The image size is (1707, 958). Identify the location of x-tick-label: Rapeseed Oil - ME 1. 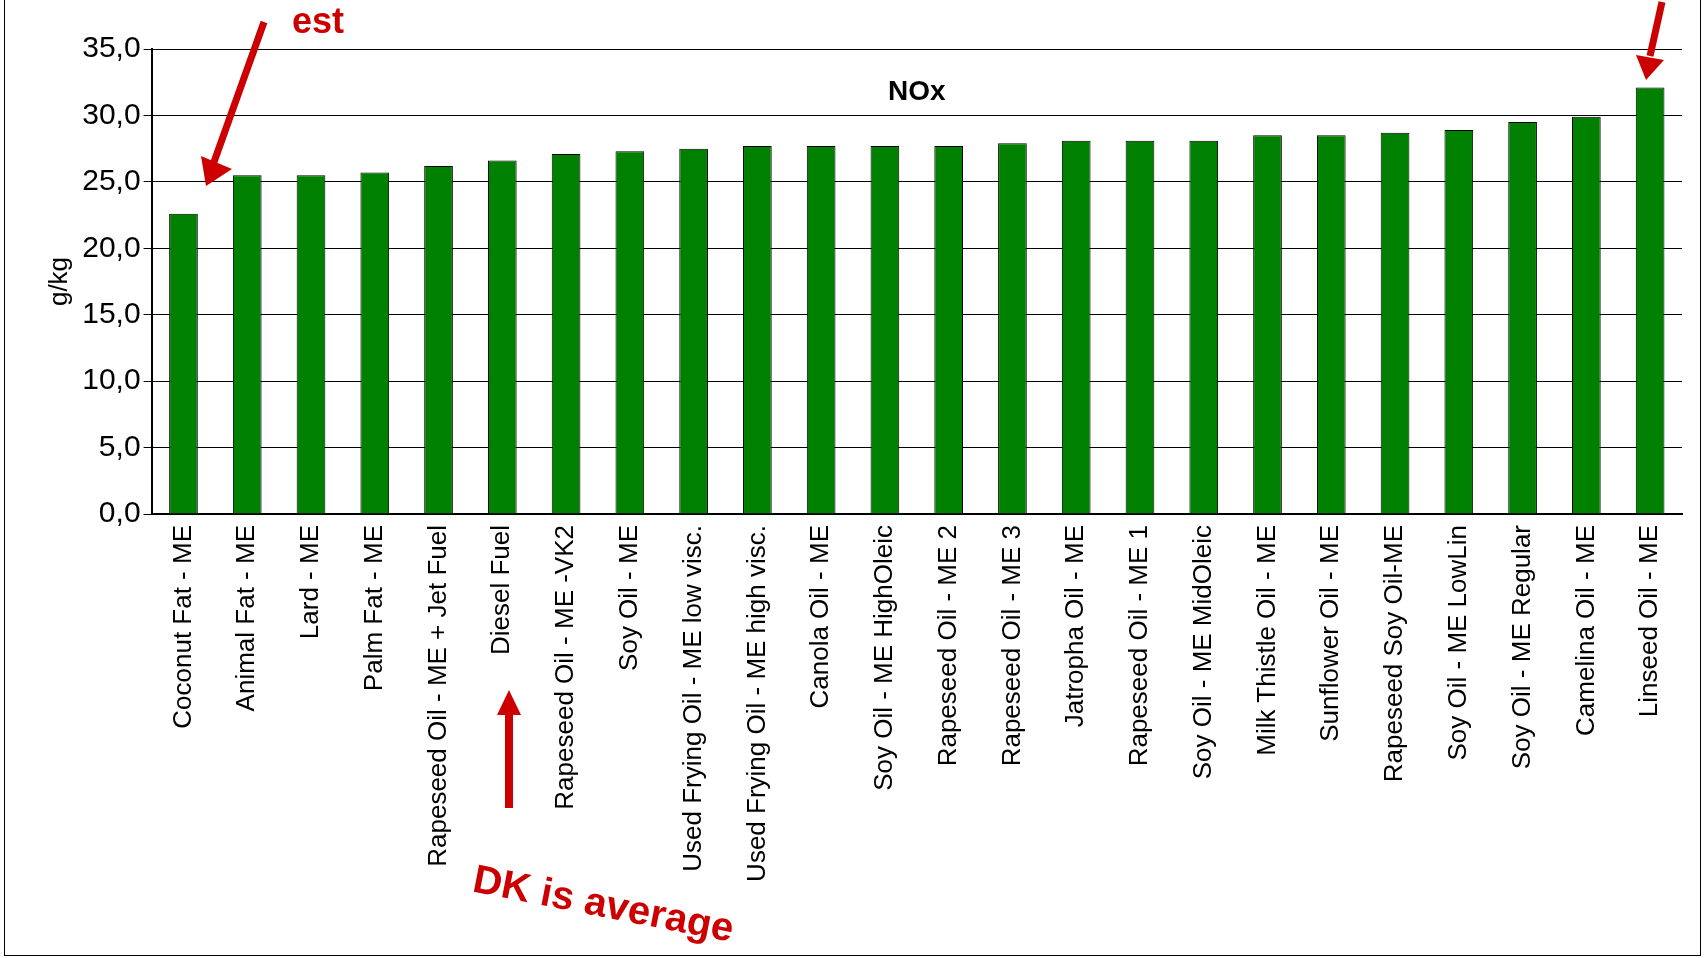
(1138, 646).